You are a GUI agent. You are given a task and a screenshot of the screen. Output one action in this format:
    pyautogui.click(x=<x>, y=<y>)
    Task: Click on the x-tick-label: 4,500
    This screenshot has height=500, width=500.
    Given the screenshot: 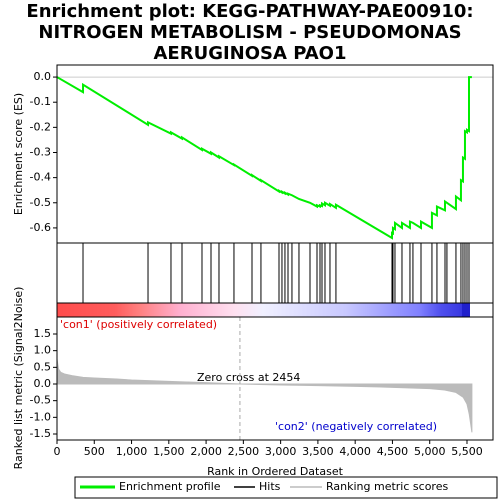 What is the action you would take?
    pyautogui.click(x=393, y=451)
    